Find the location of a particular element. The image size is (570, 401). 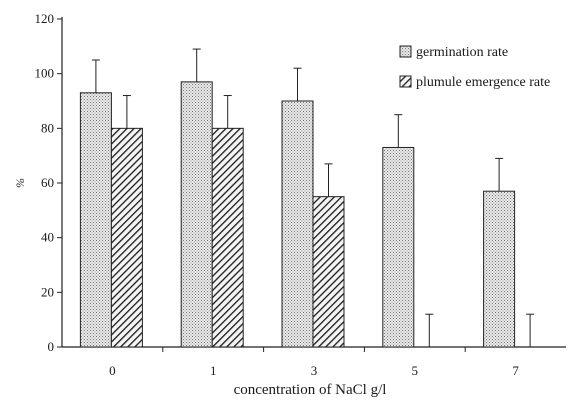

y-tick-label: 60 is located at coordinates (47, 182).